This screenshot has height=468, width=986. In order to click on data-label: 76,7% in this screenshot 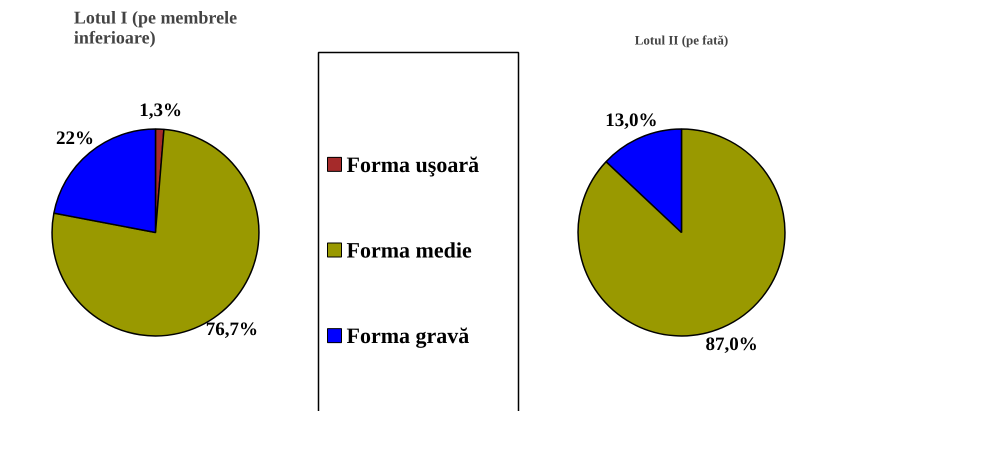, I will do `click(232, 329)`.